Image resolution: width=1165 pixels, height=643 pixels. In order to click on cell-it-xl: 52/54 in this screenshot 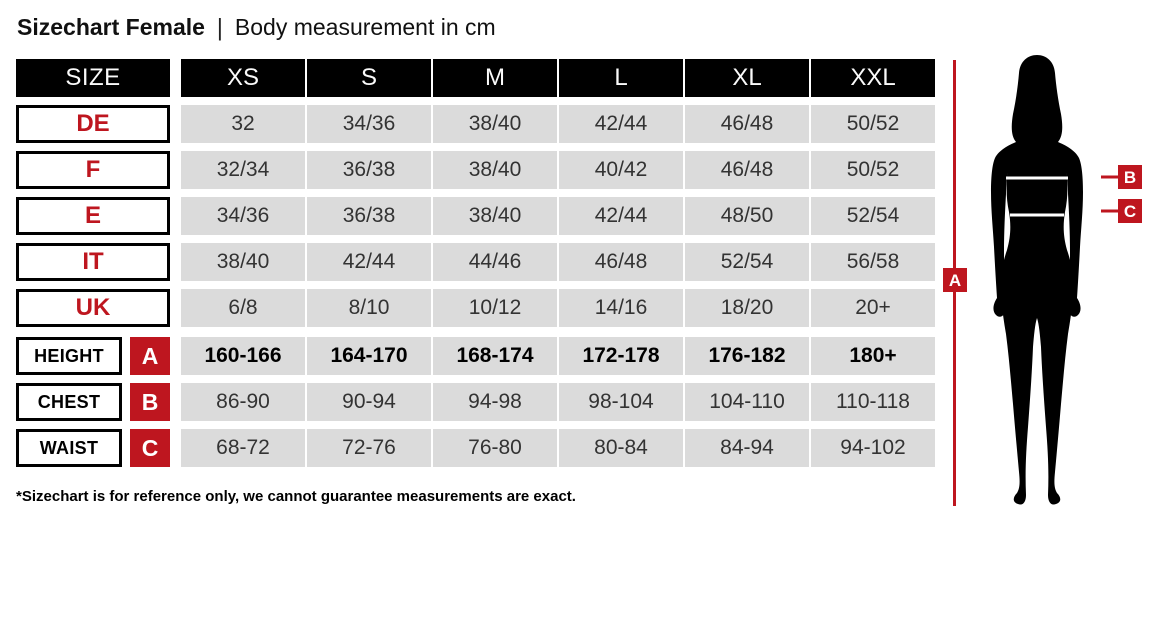, I will do `click(747, 262)`.